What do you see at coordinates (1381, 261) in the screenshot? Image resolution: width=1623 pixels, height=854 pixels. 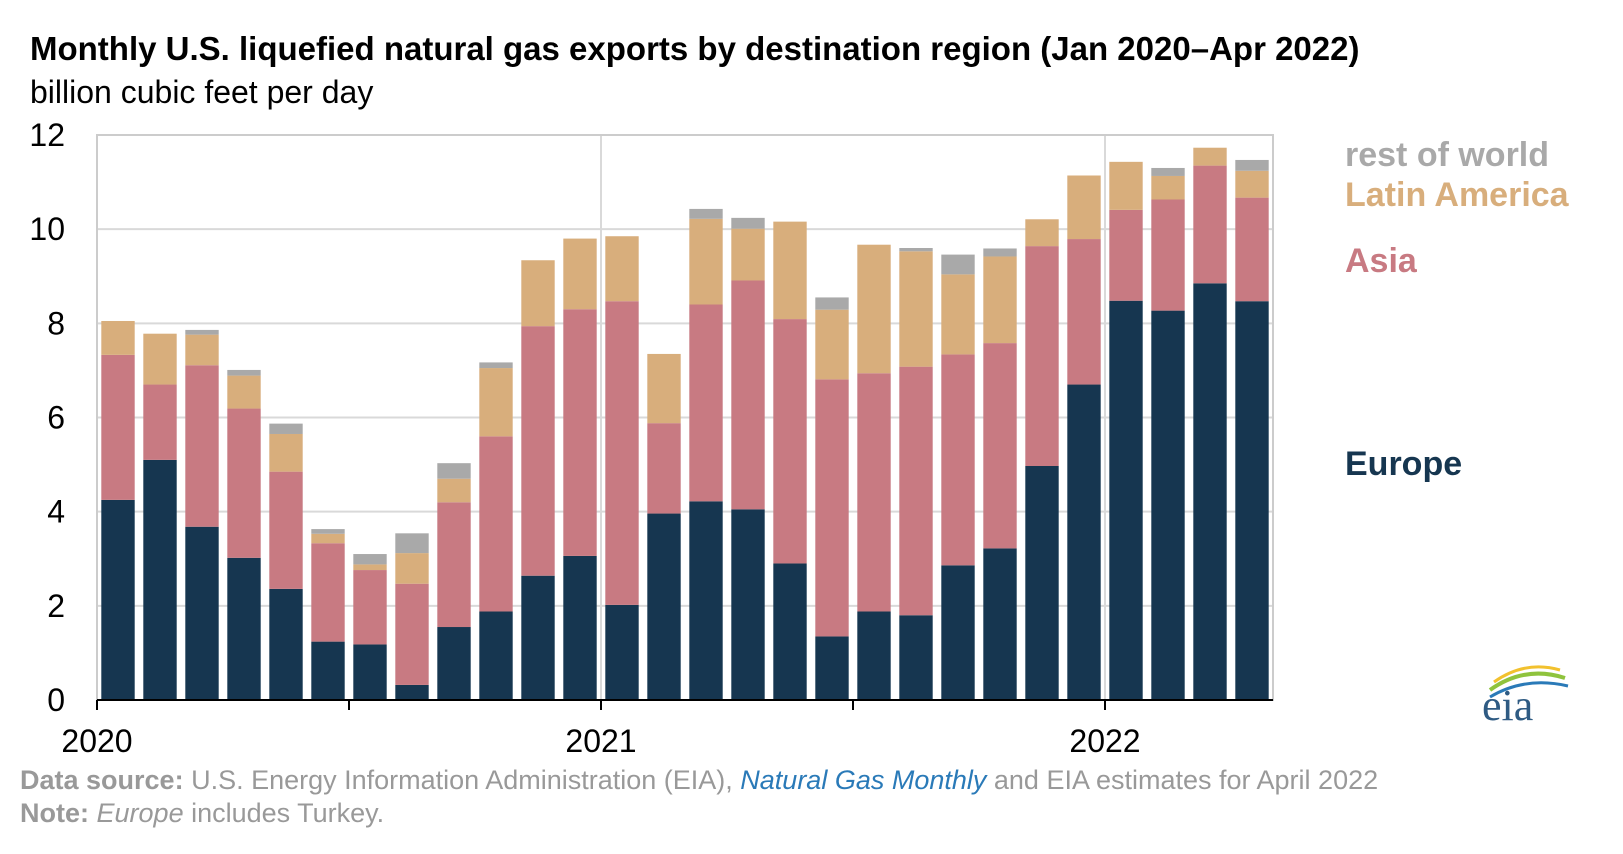 I see `legend-asia: Asia` at bounding box center [1381, 261].